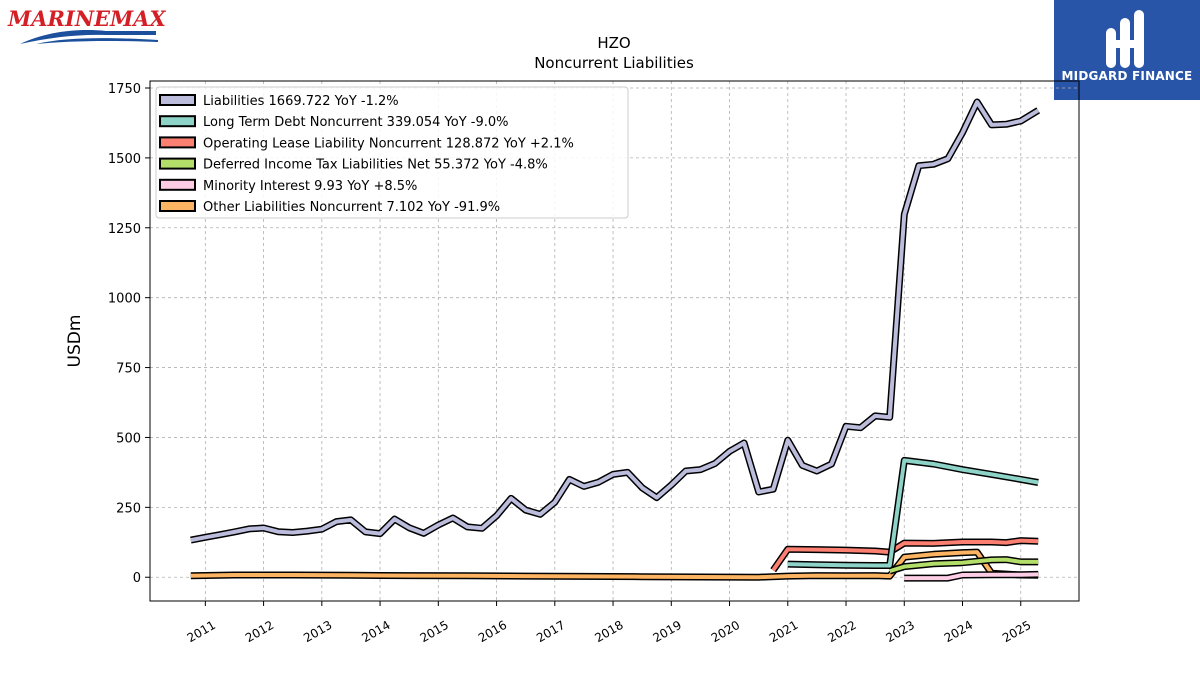 This screenshot has height=675, width=1200. I want to click on x-tick-label: 2018, so click(608, 631).